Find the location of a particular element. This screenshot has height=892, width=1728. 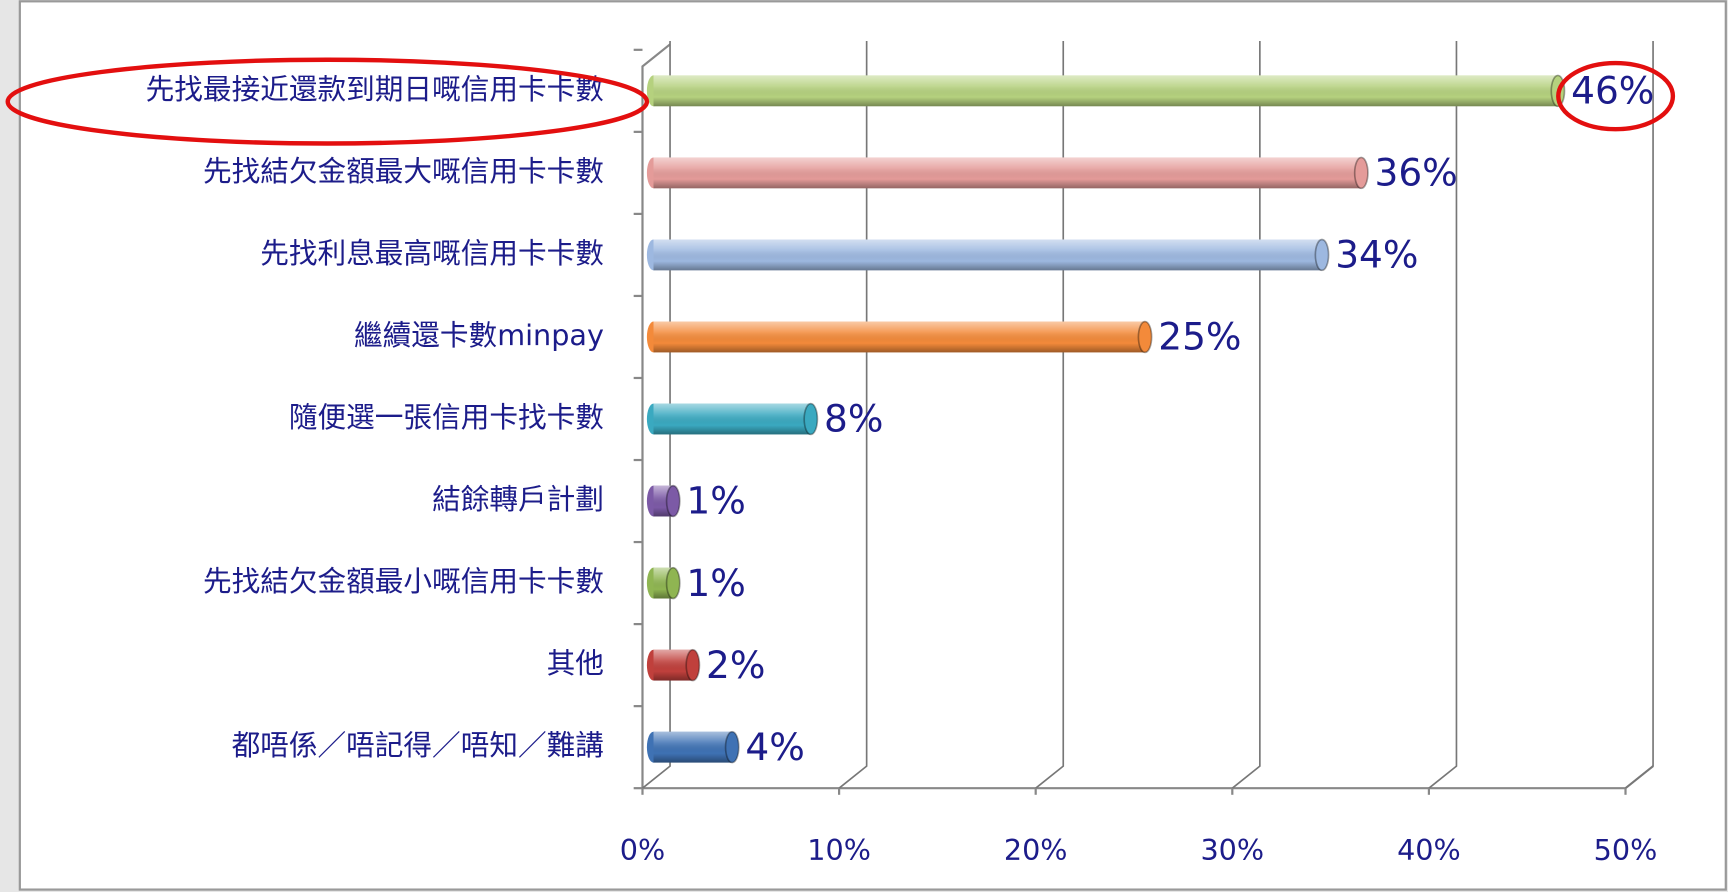

category-label: 先找結欠金額最小嘅信用卡卡數 is located at coordinates (403, 581).